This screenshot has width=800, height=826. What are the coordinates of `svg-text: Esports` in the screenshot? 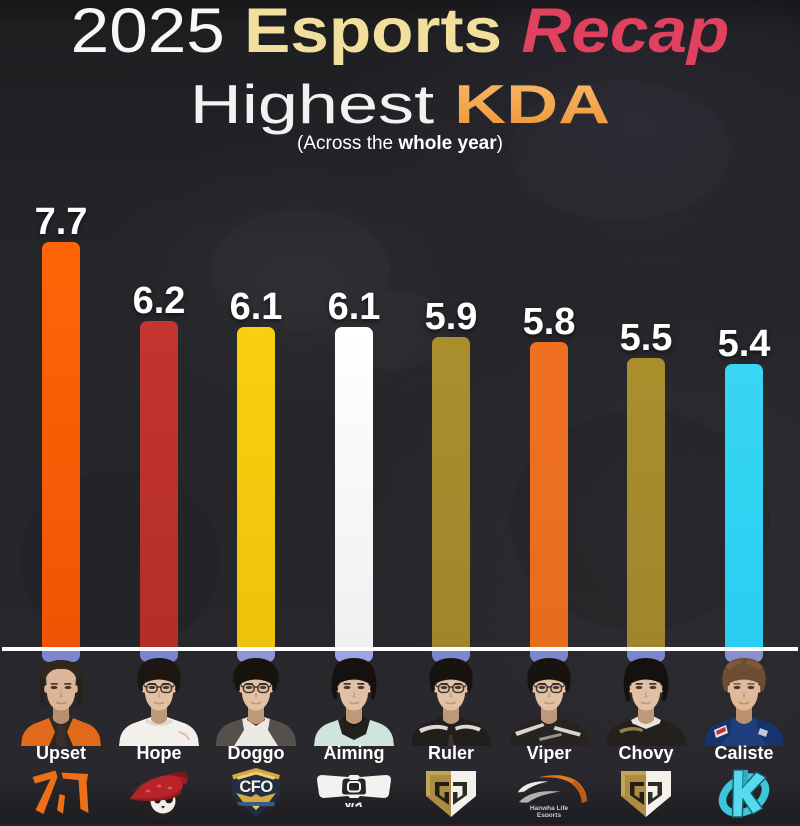 It's located at (549, 814).